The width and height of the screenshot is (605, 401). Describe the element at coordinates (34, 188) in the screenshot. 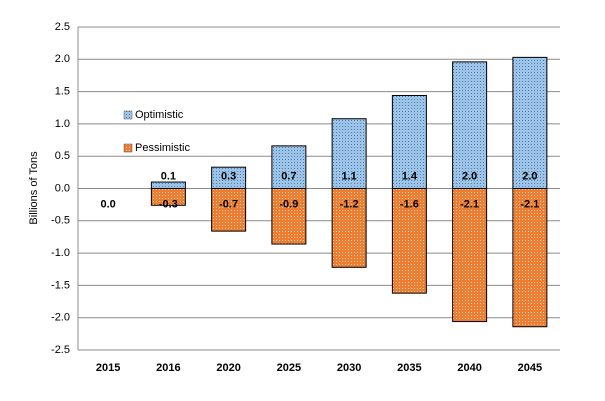

I see `y-axis-label: Billions of Tons` at that location.